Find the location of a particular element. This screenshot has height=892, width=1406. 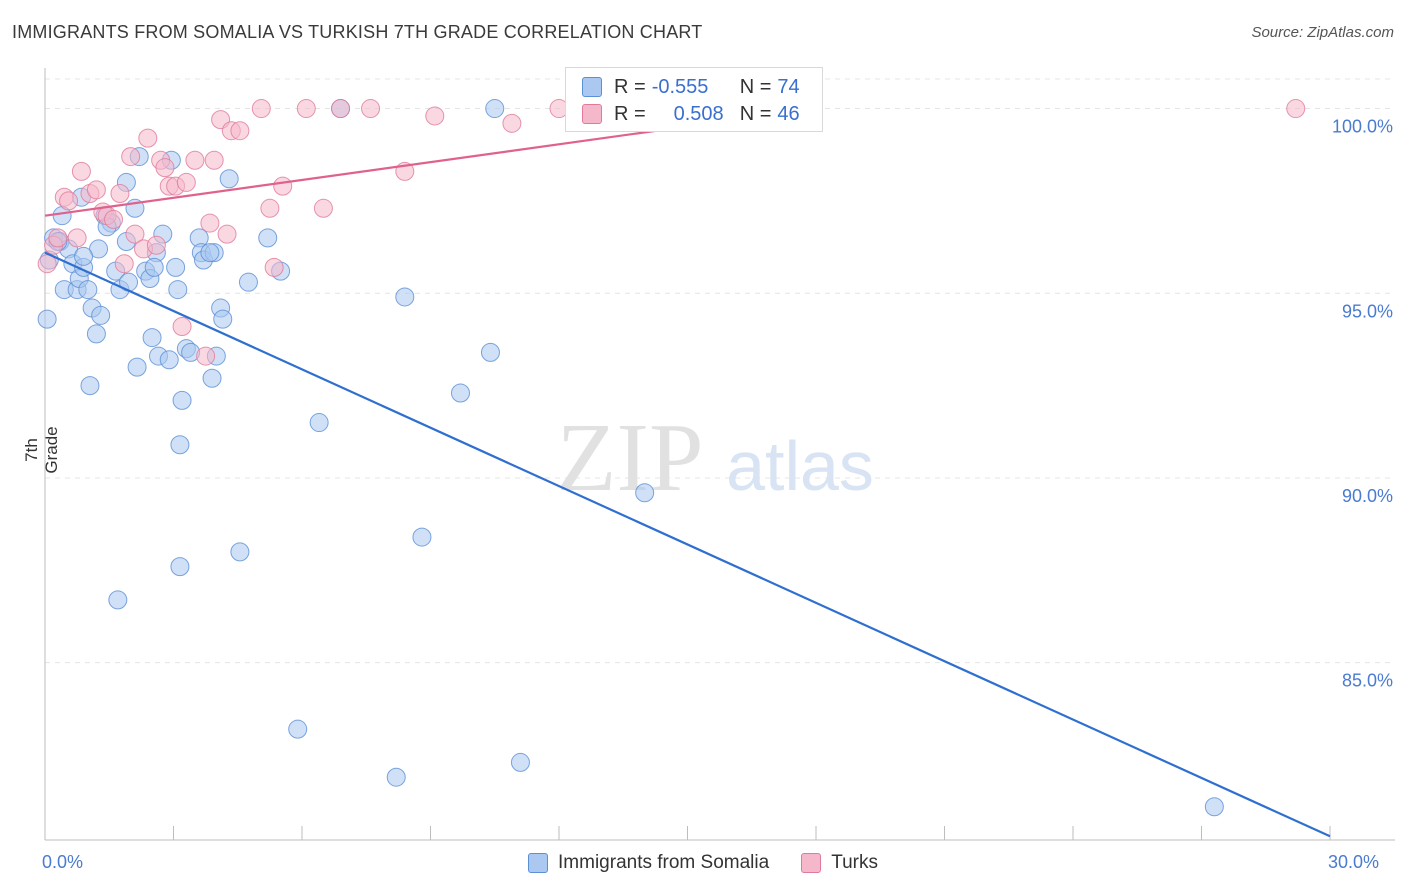

legend-n-value: 74 is located at coordinates (788, 86).